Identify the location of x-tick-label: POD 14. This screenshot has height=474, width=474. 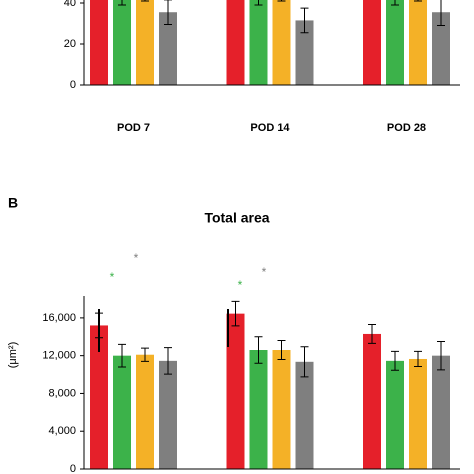
(270, 128).